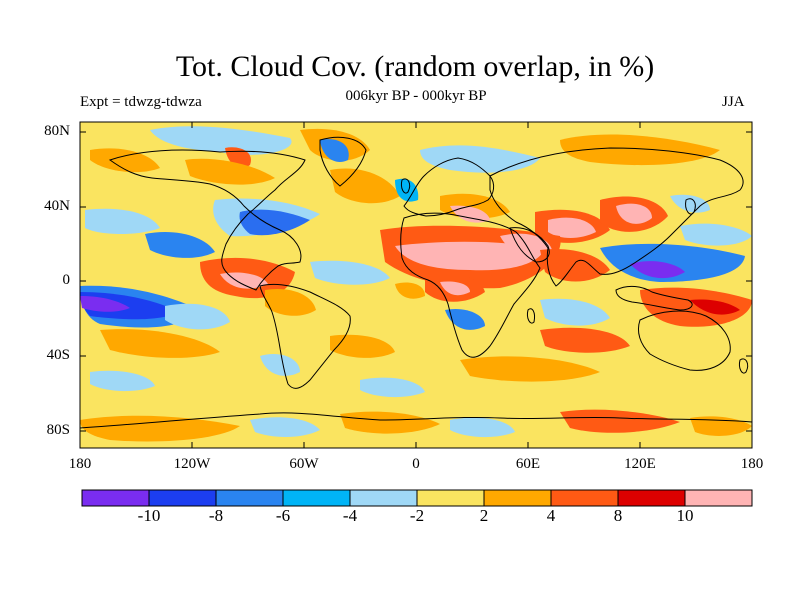 The width and height of the screenshot is (800, 600). Describe the element at coordinates (105, 304) in the screenshot. I see `east-pacific-negative-deep` at that location.